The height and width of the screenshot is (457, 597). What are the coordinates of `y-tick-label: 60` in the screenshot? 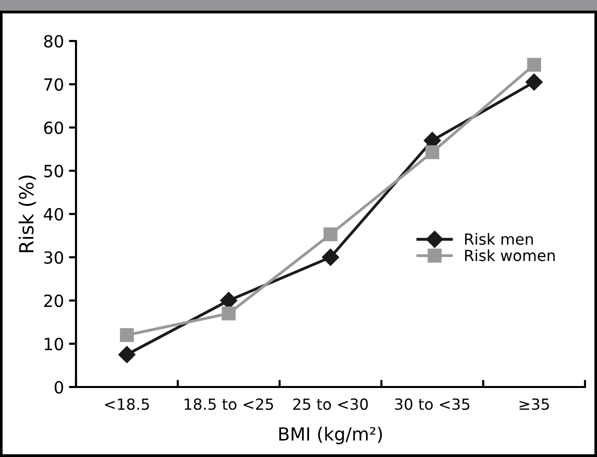 It's located at (54, 127).